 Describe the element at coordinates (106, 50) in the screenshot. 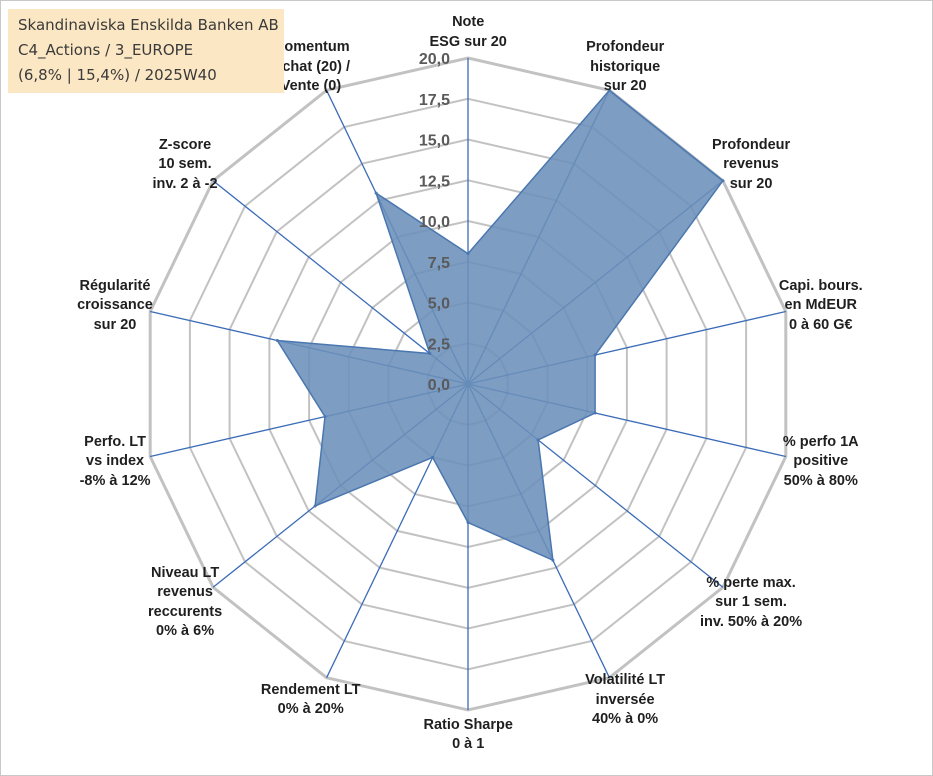

I see `portfolio-category: C4_Actions / 3_EUROPE` at that location.